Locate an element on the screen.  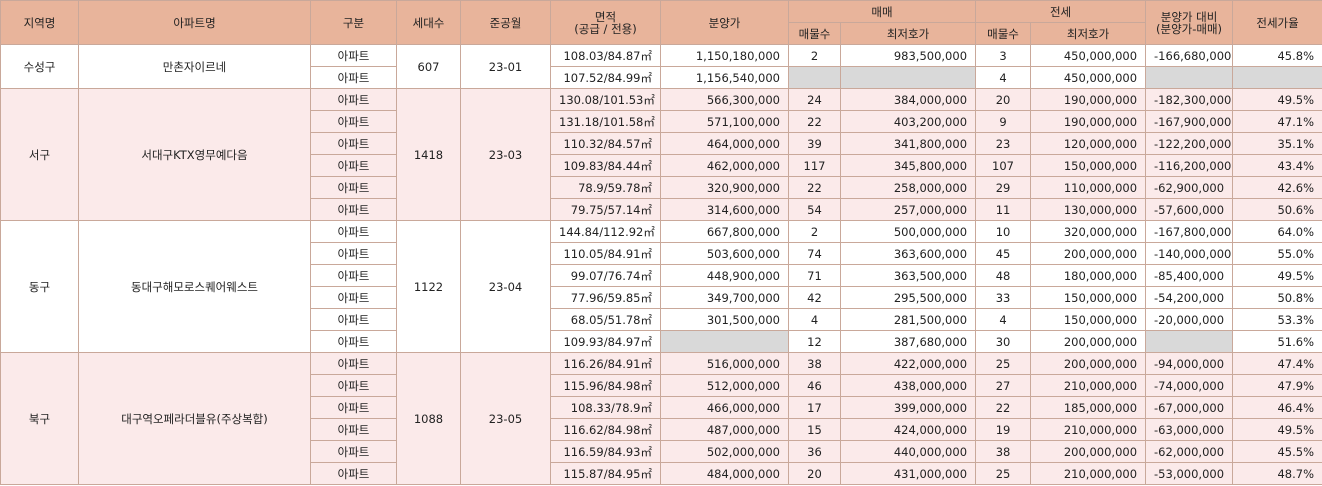
value-cell: 4 is located at coordinates (1003, 77).